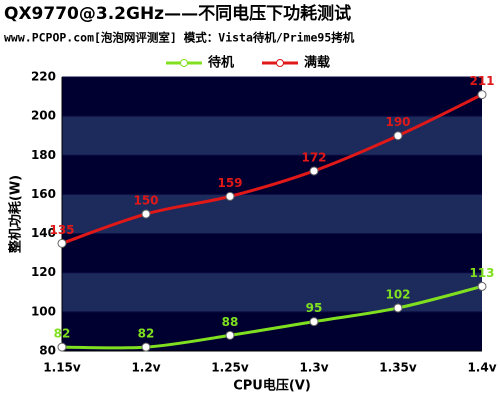 The height and width of the screenshot is (400, 500). What do you see at coordinates (230, 368) in the screenshot?
I see `x-tick-label: 1.25v` at bounding box center [230, 368].